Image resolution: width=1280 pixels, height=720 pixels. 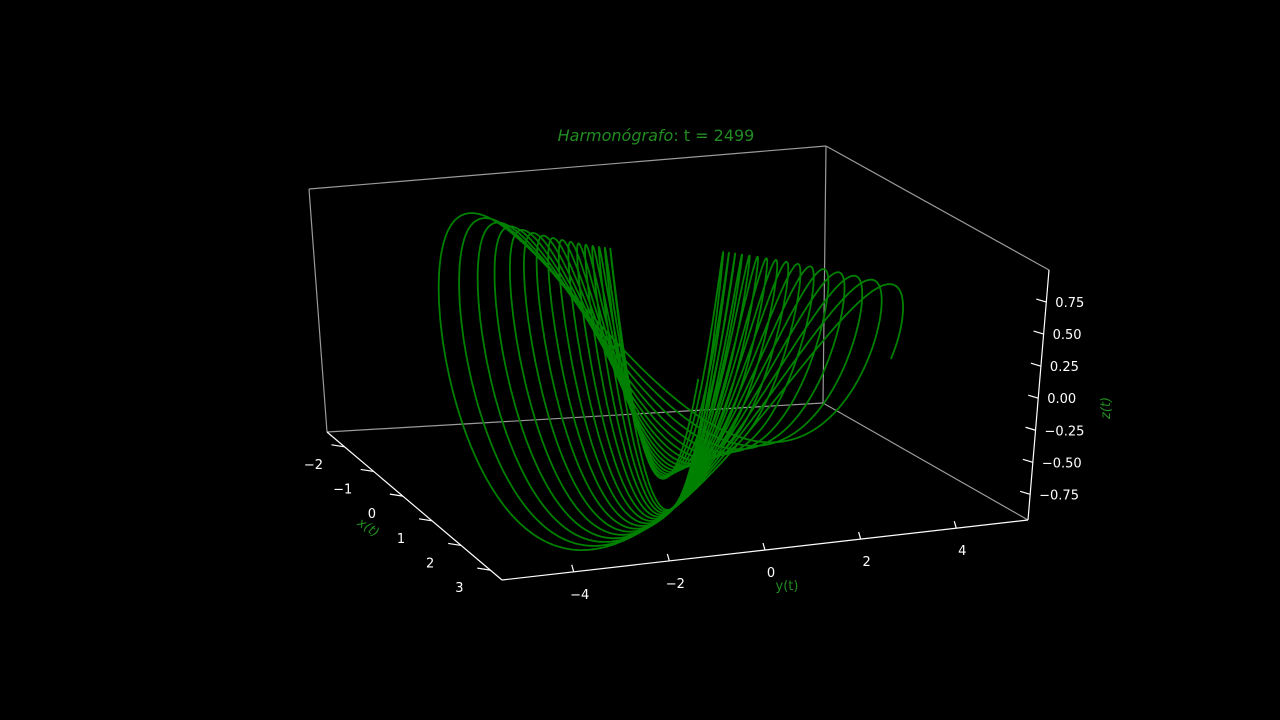 I want to click on y-axis-label: y(t), so click(x=787, y=586).